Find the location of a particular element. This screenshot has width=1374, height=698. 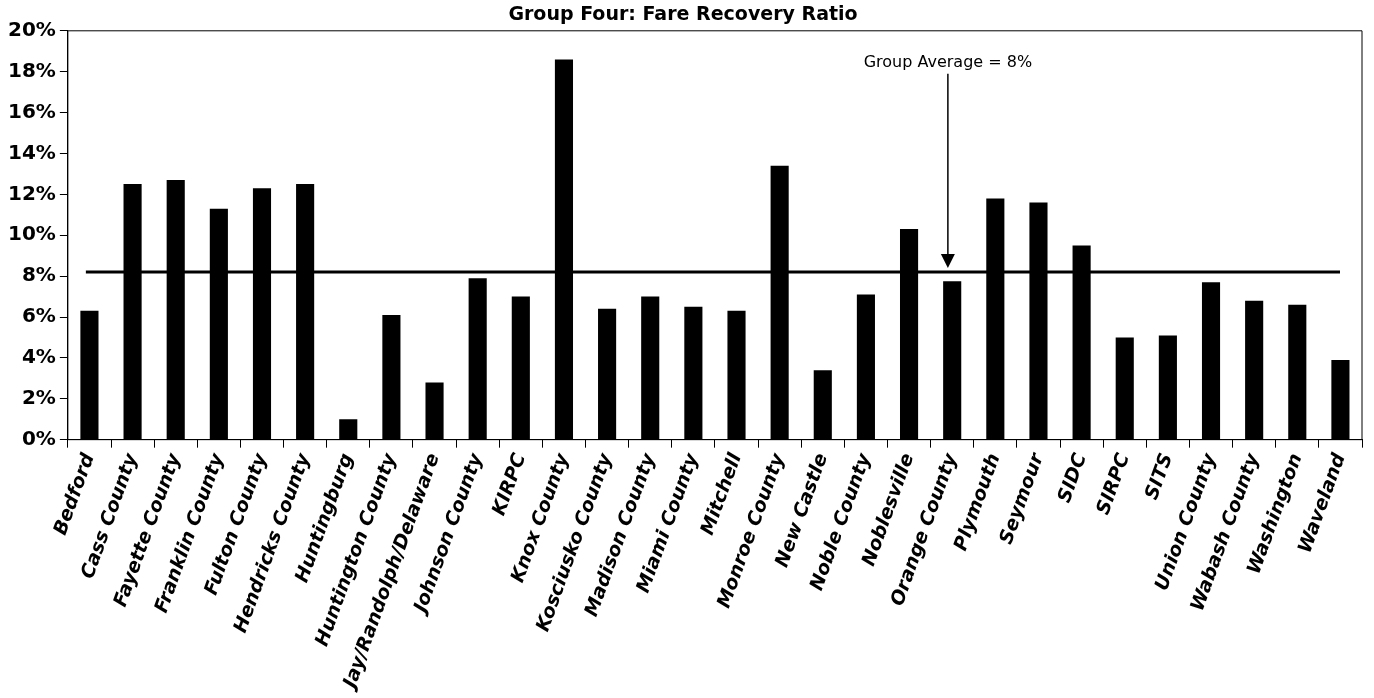

y-tick-label: 18% is located at coordinates (32, 69).